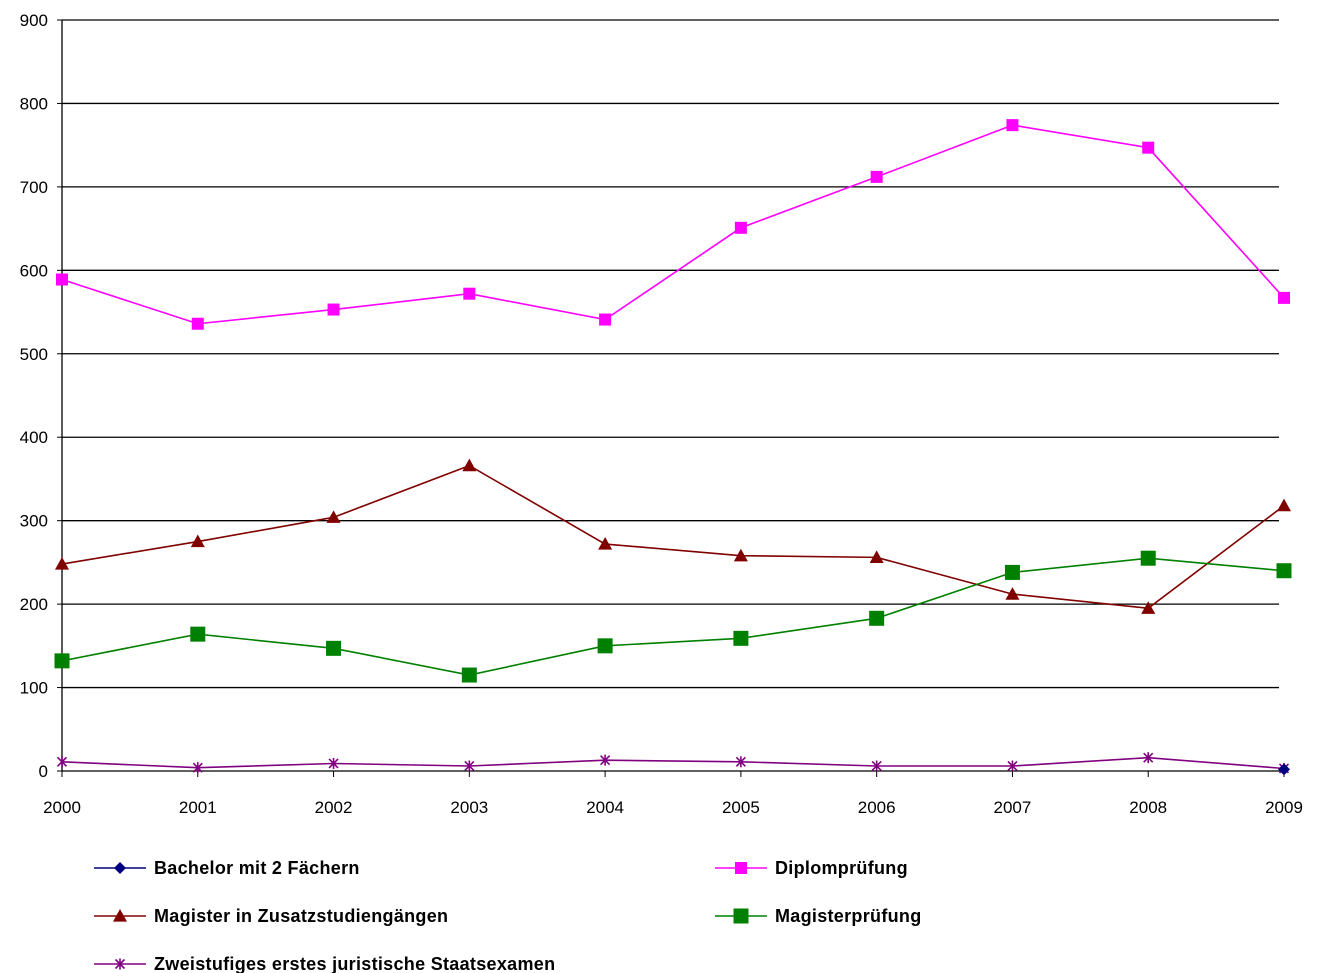  Describe the element at coordinates (469, 807) in the screenshot. I see `x-tick-label: 2003` at that location.